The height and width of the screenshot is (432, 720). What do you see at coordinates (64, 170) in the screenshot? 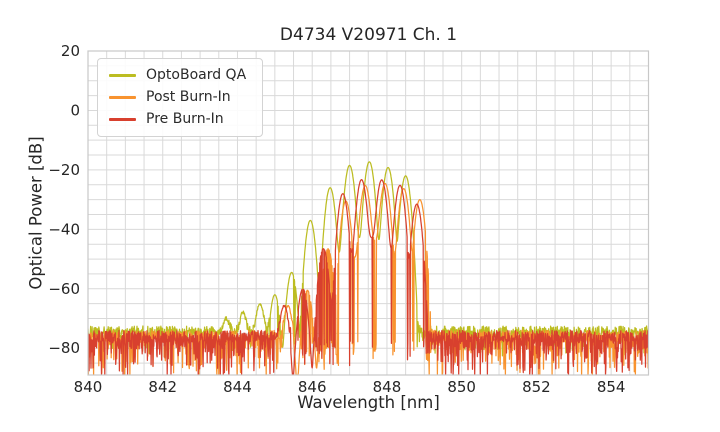
I see `y-tick-label: −20` at bounding box center [64, 170].